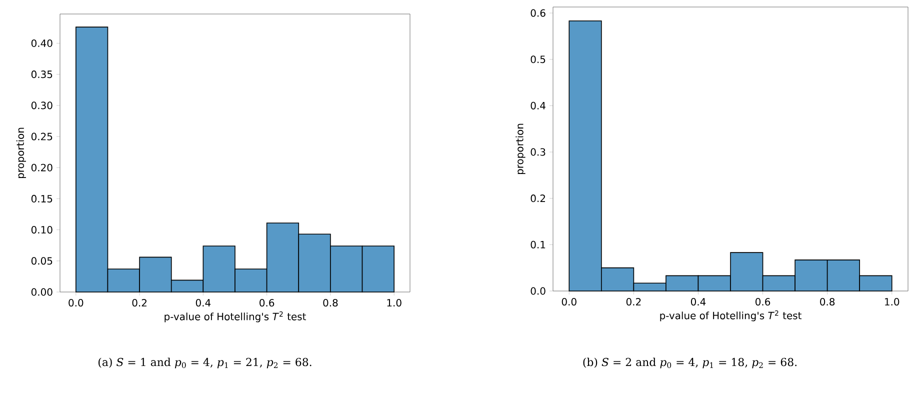 The height and width of the screenshot is (408, 917). Describe the element at coordinates (538, 106) in the screenshot. I see `y-tick-label: 0.4` at that location.